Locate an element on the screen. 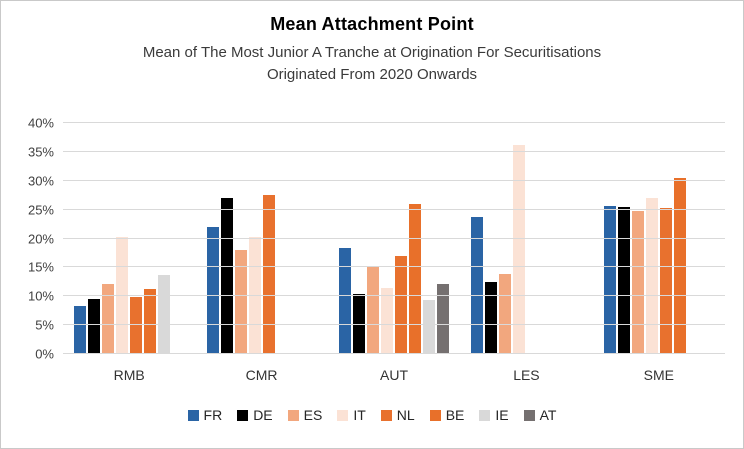 This screenshot has height=449, width=744. bar-slot-fr-aut is located at coordinates (345, 238).